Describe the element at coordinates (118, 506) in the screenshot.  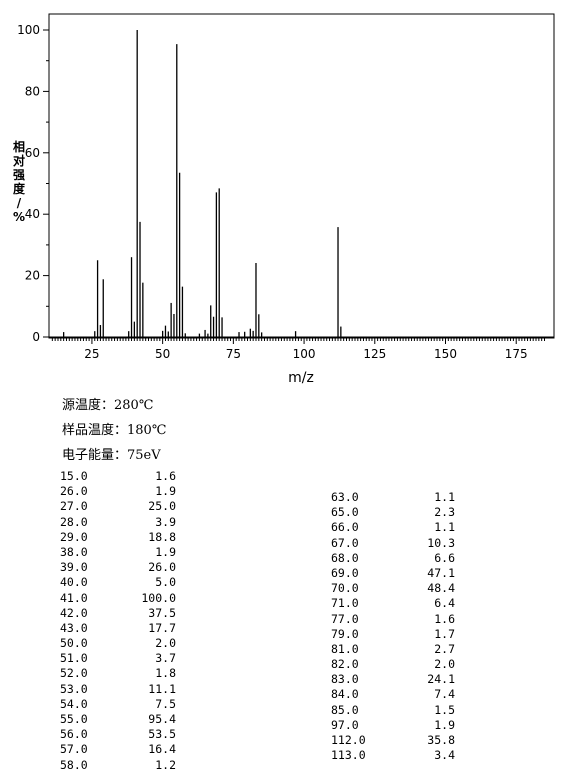
I see `peak-table-row: 27.0 25.0` at that location.